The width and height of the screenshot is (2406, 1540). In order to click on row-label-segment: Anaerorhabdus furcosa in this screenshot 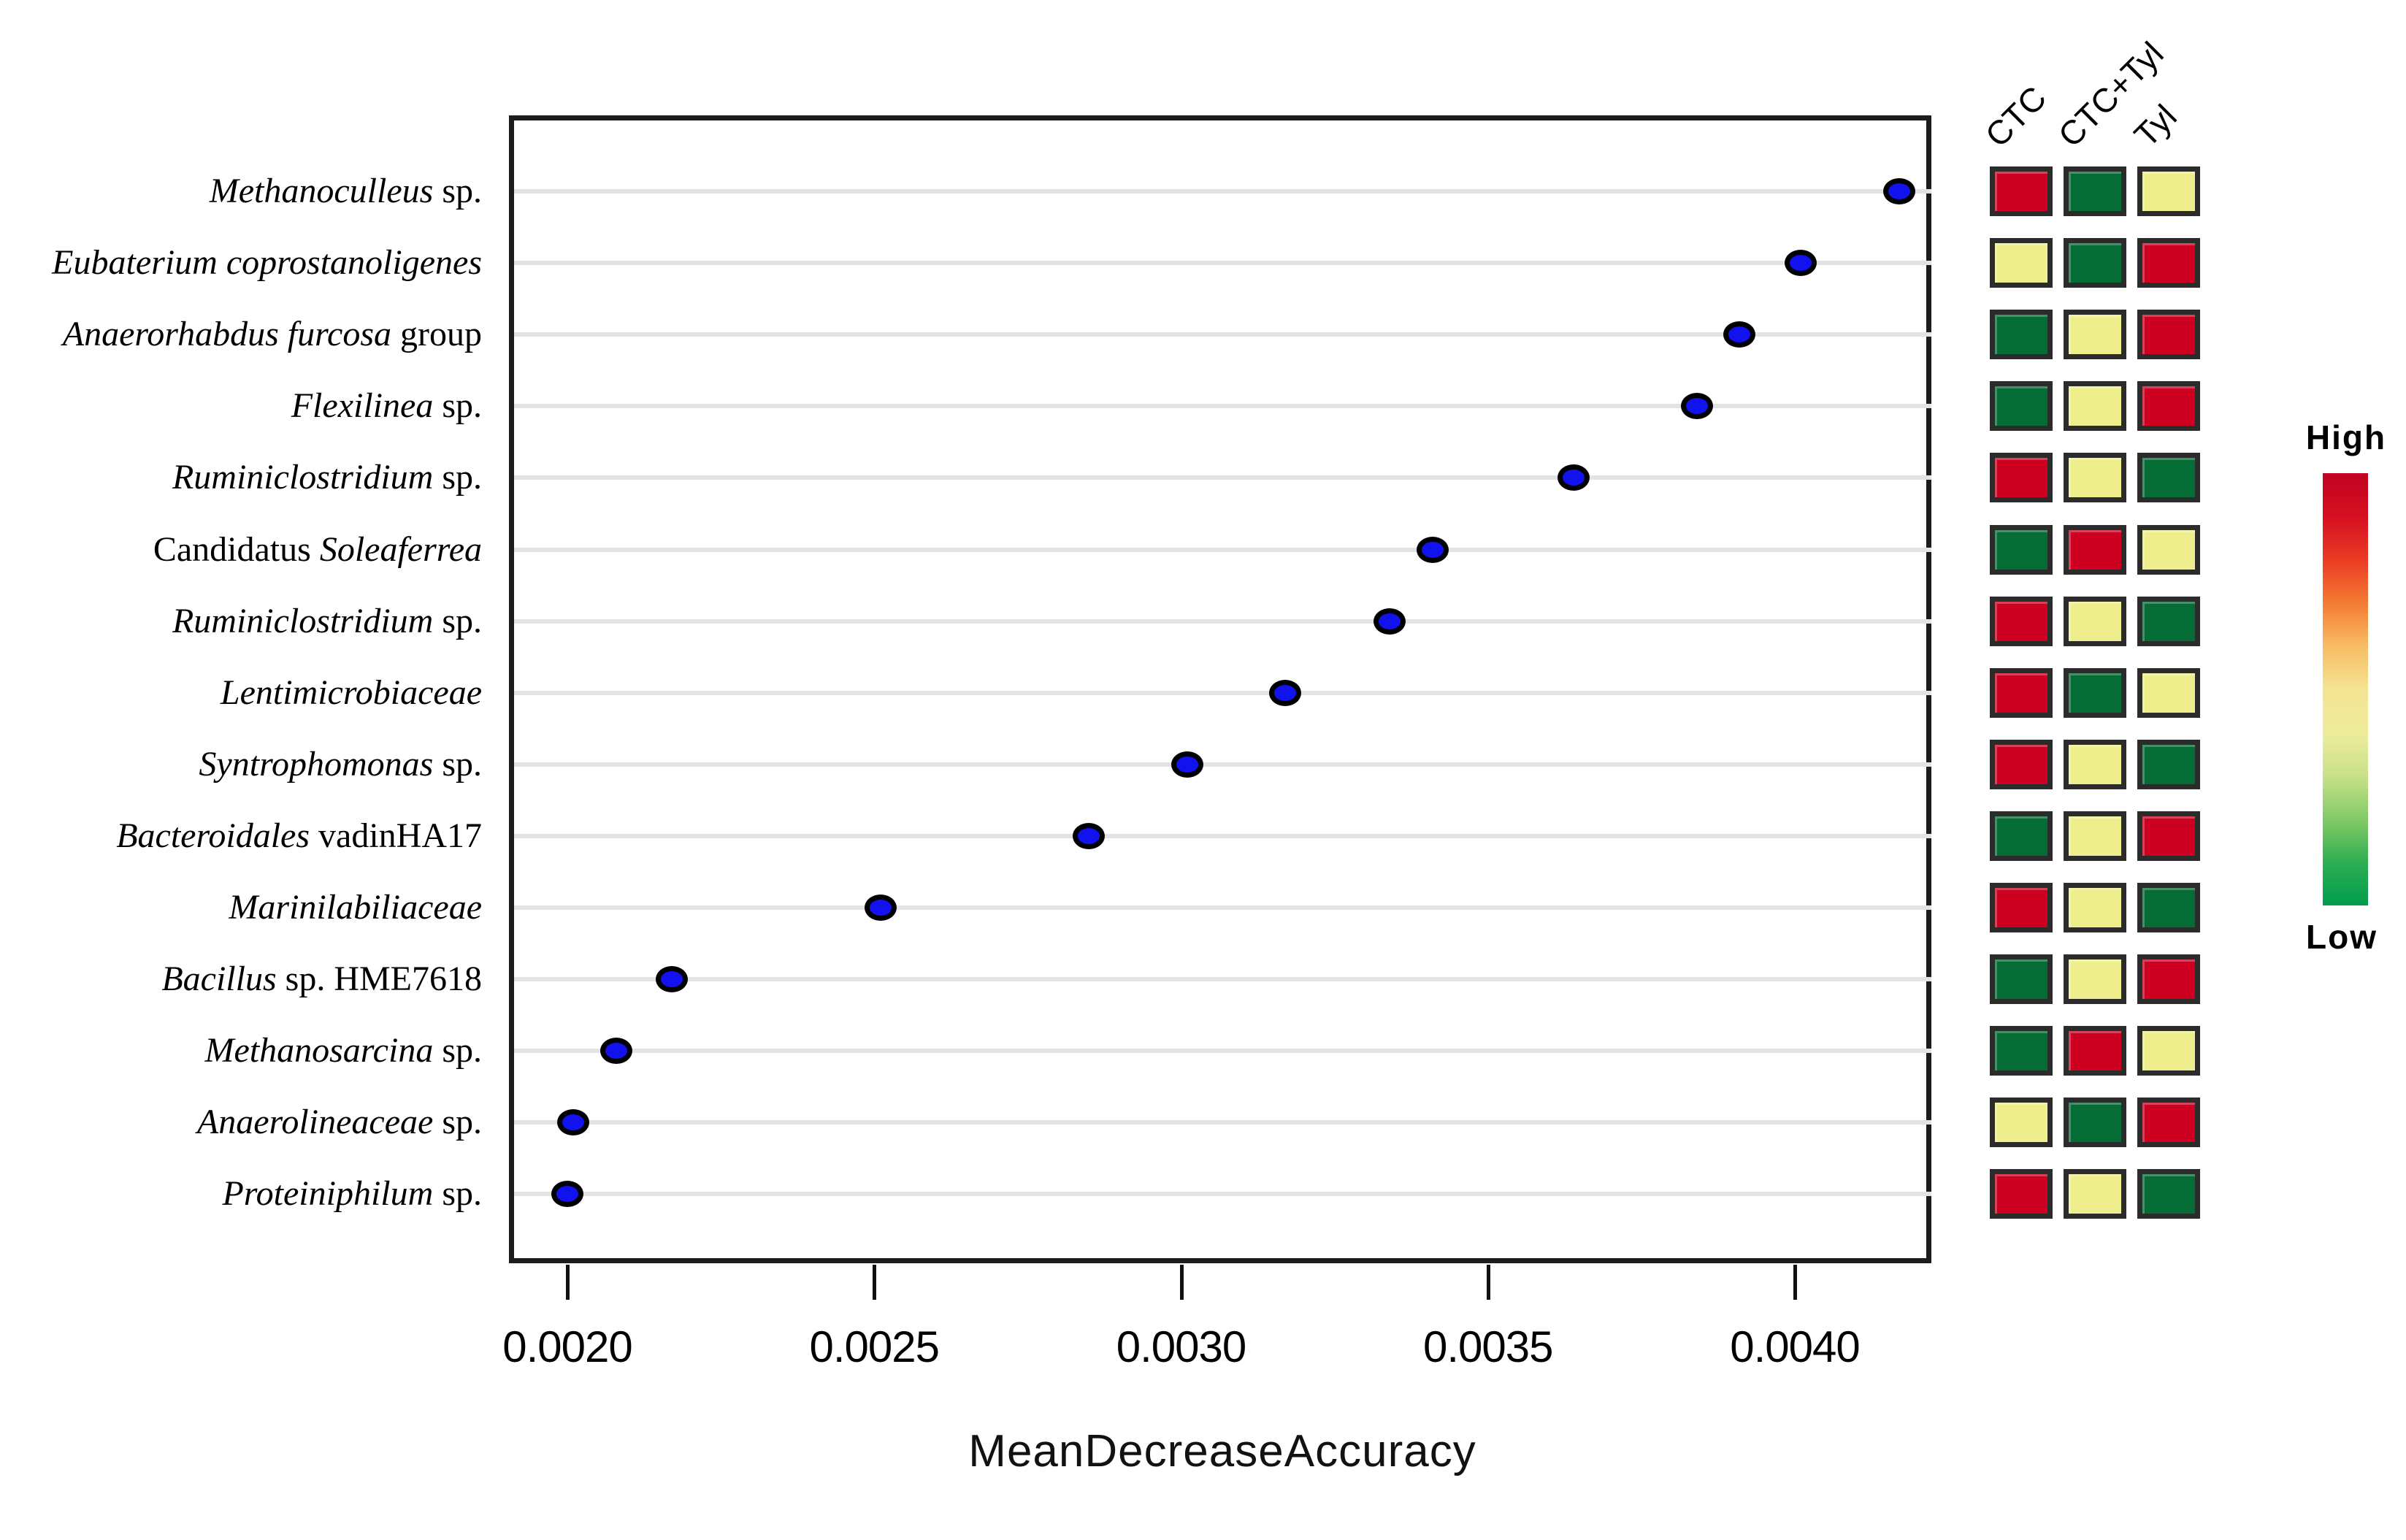, I will do `click(231, 334)`.